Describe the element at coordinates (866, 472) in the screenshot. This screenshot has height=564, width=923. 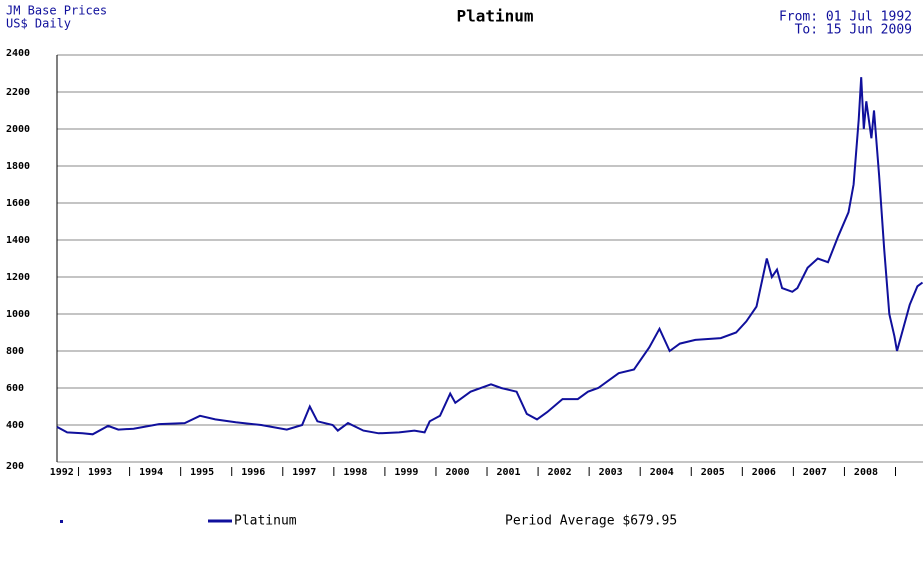
I see `x-tick-label: 2008` at that location.